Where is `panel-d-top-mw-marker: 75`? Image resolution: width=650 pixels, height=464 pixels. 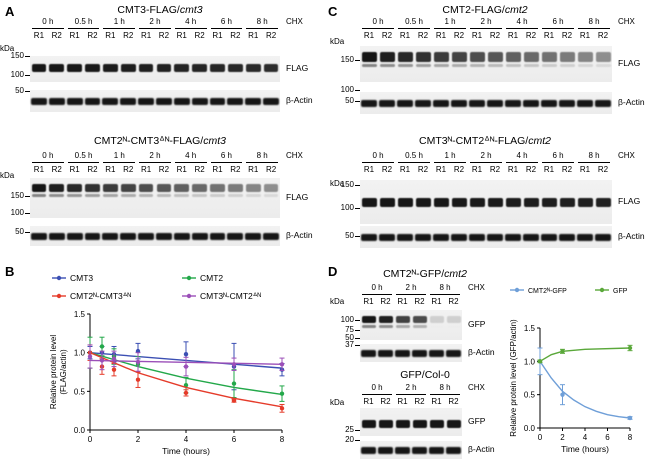 panel-d-top-mw-marker: 75 is located at coordinates (349, 329).